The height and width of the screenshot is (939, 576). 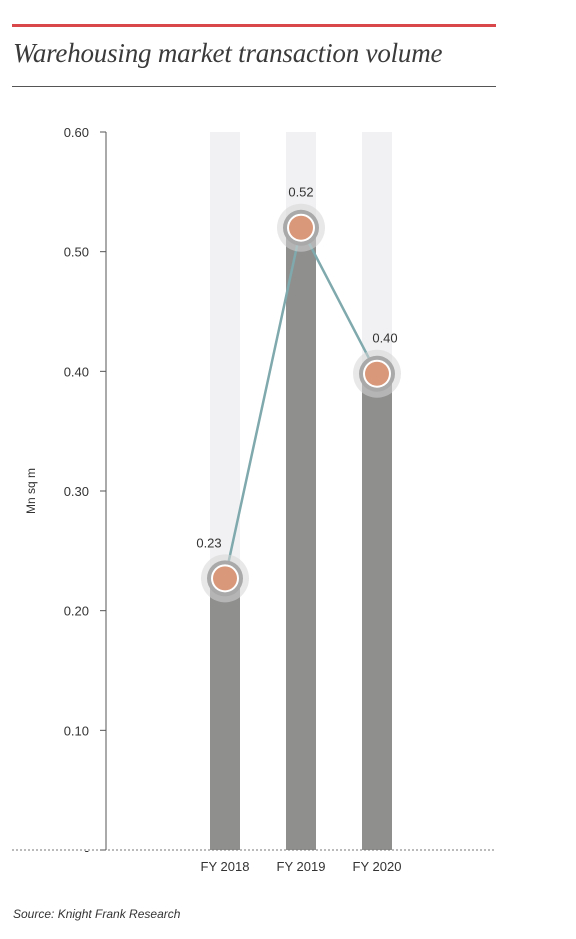 What do you see at coordinates (76, 730) in the screenshot?
I see `y-tick-label: 0.10` at bounding box center [76, 730].